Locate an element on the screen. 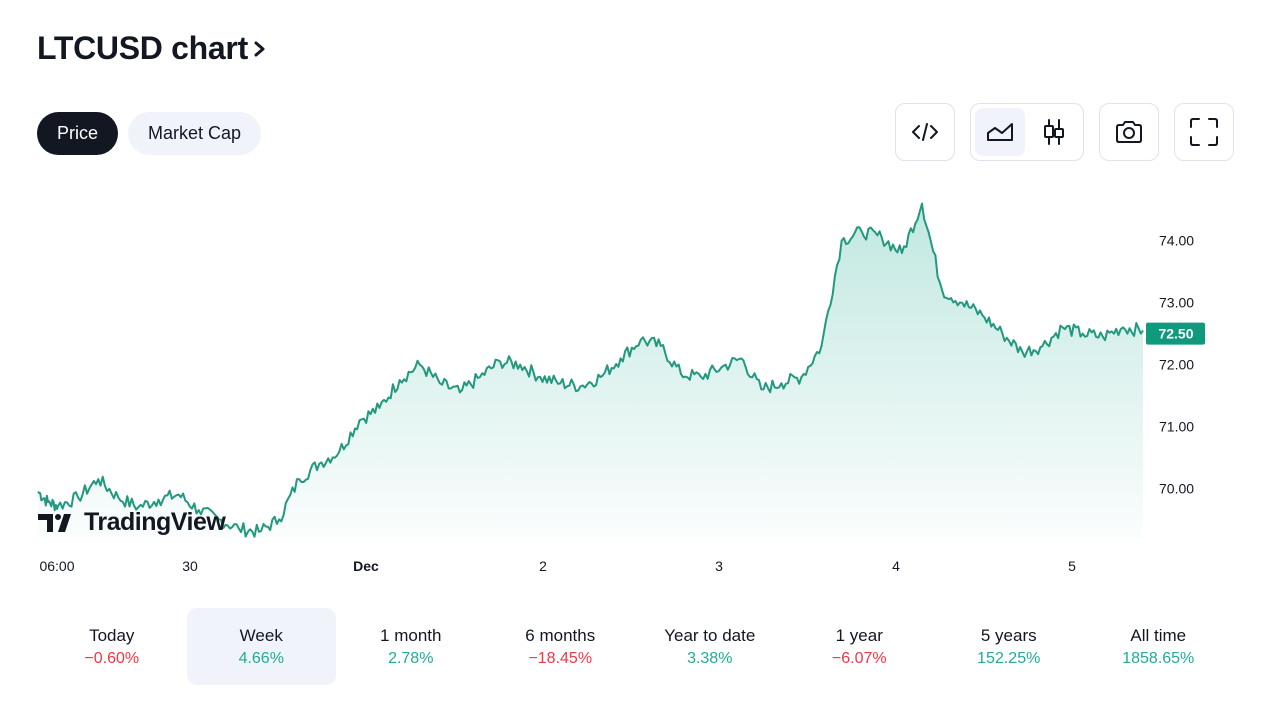 The width and height of the screenshot is (1280, 720). snapshot-box is located at coordinates (1129, 132).